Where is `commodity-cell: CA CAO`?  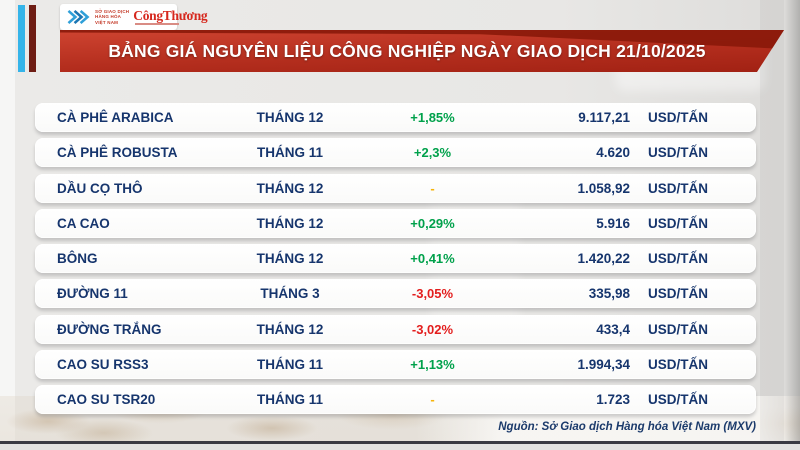
commodity-cell: CA CAO is located at coordinates (83, 223).